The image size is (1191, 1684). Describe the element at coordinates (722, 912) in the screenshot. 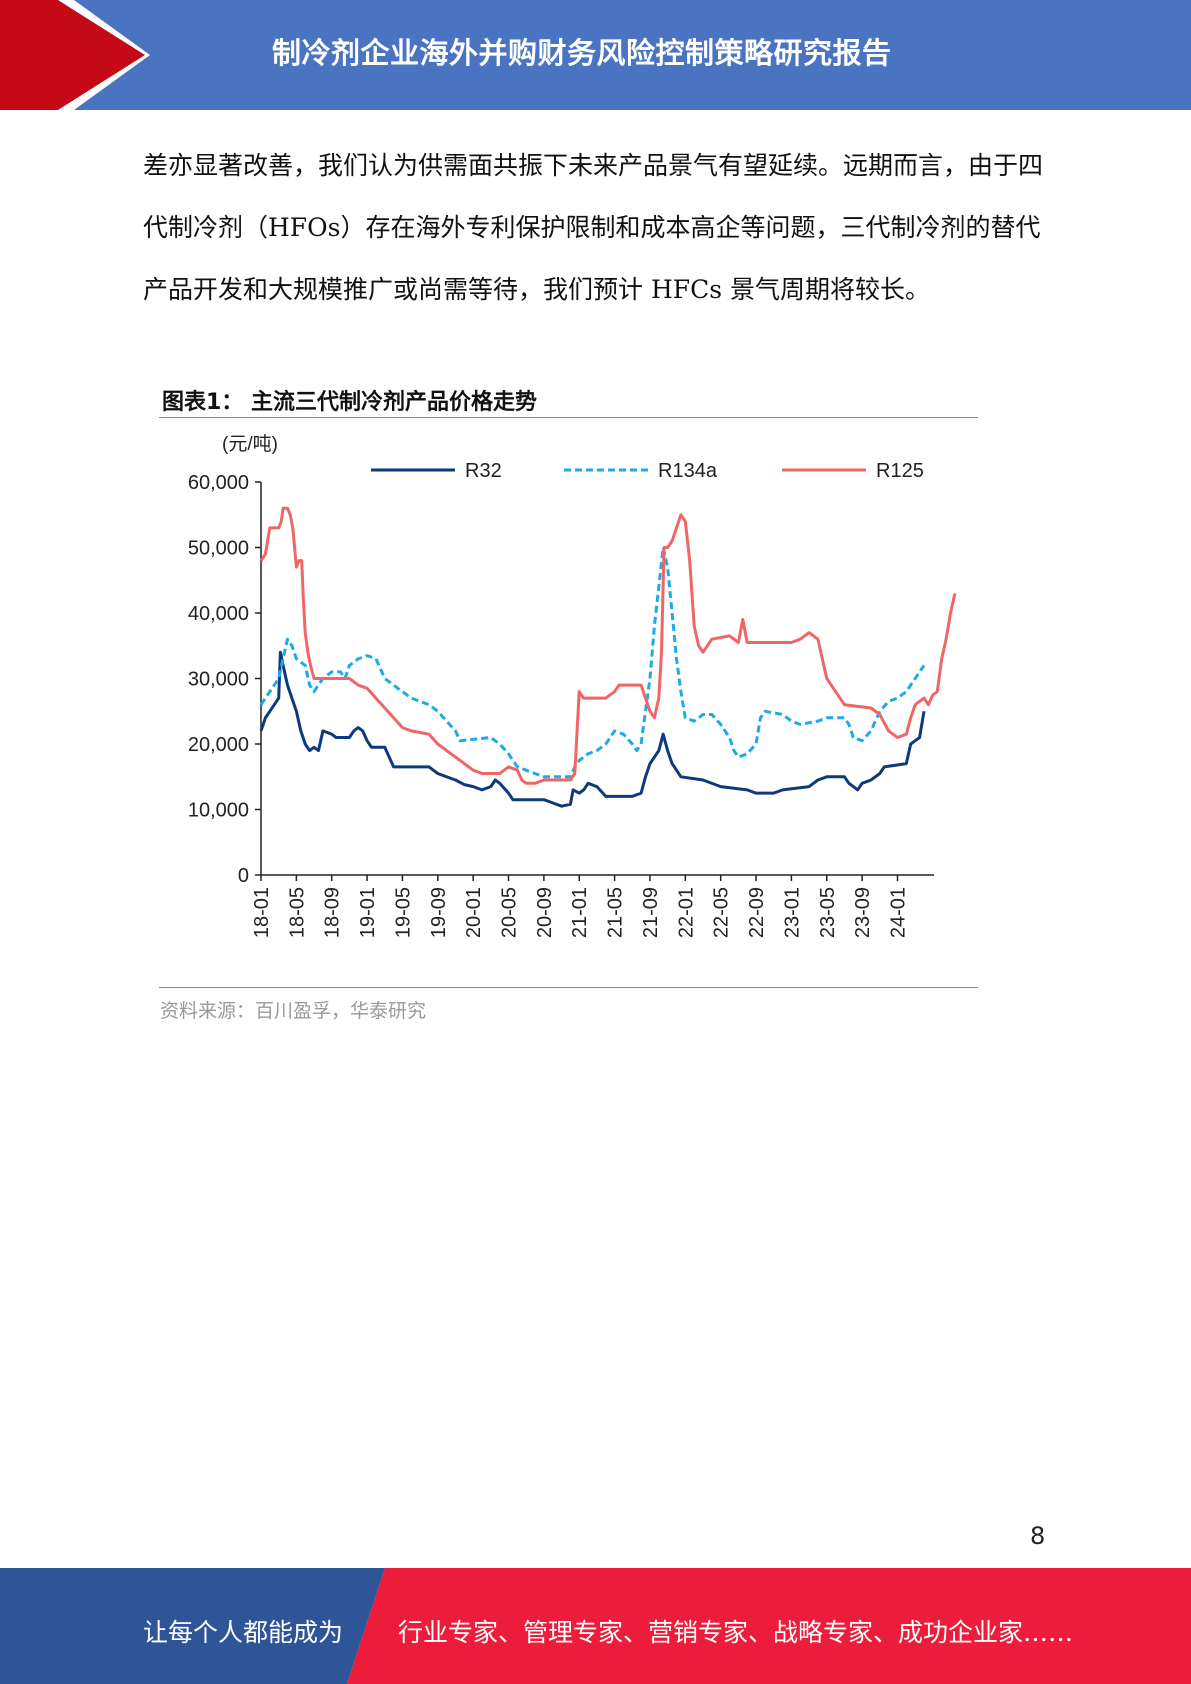

I see `x-tick-label: 22-05` at that location.